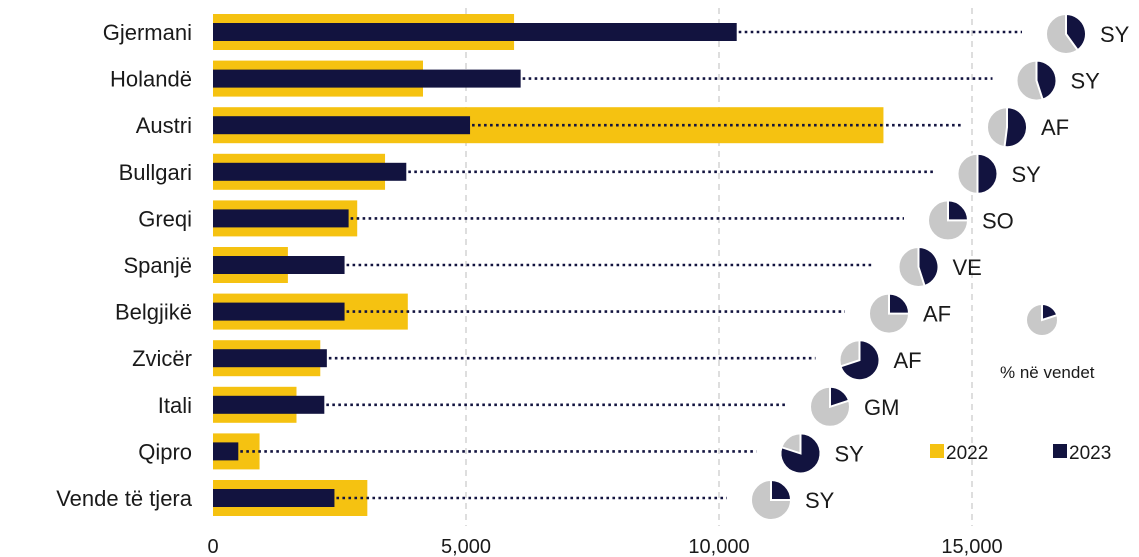 Image resolution: width=1139 pixels, height=557 pixels. I want to click on legend-label-2022: 2022, so click(967, 453).